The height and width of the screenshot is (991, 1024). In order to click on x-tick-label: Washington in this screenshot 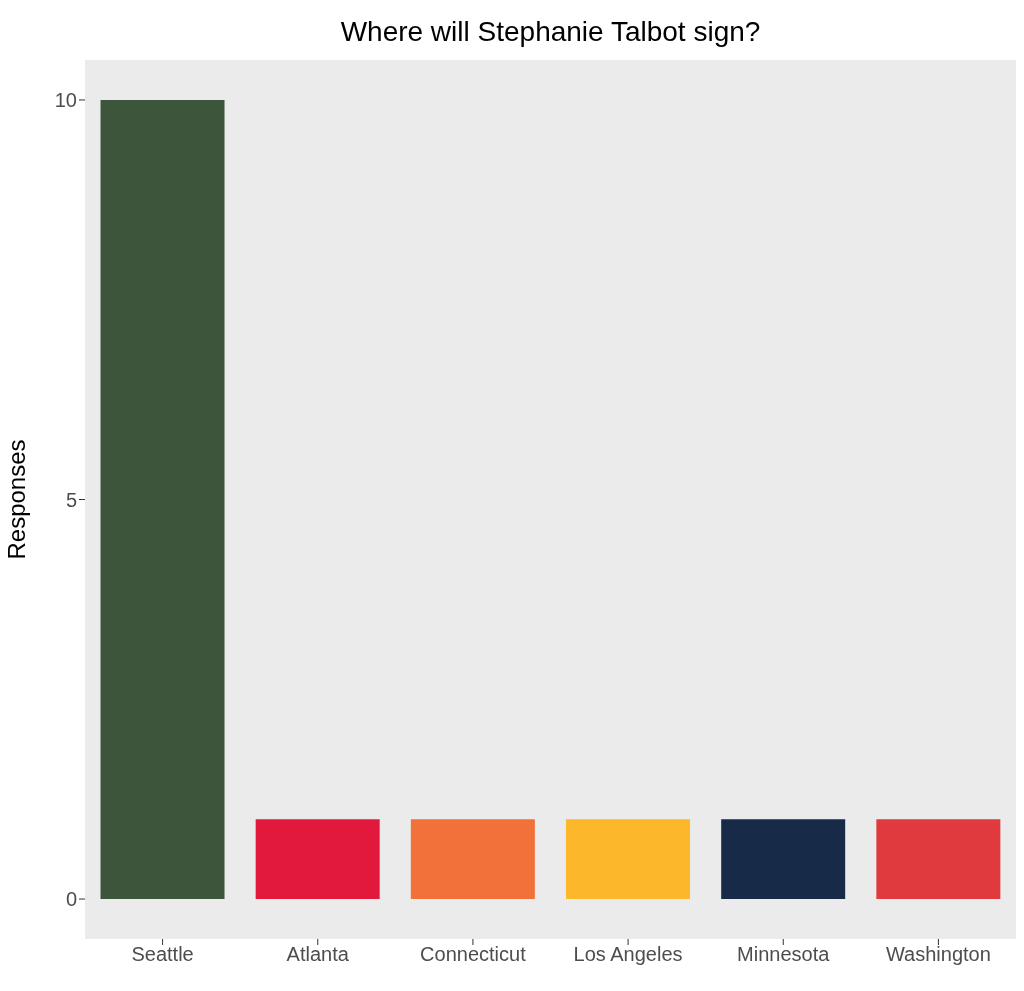, I will do `click(938, 954)`.